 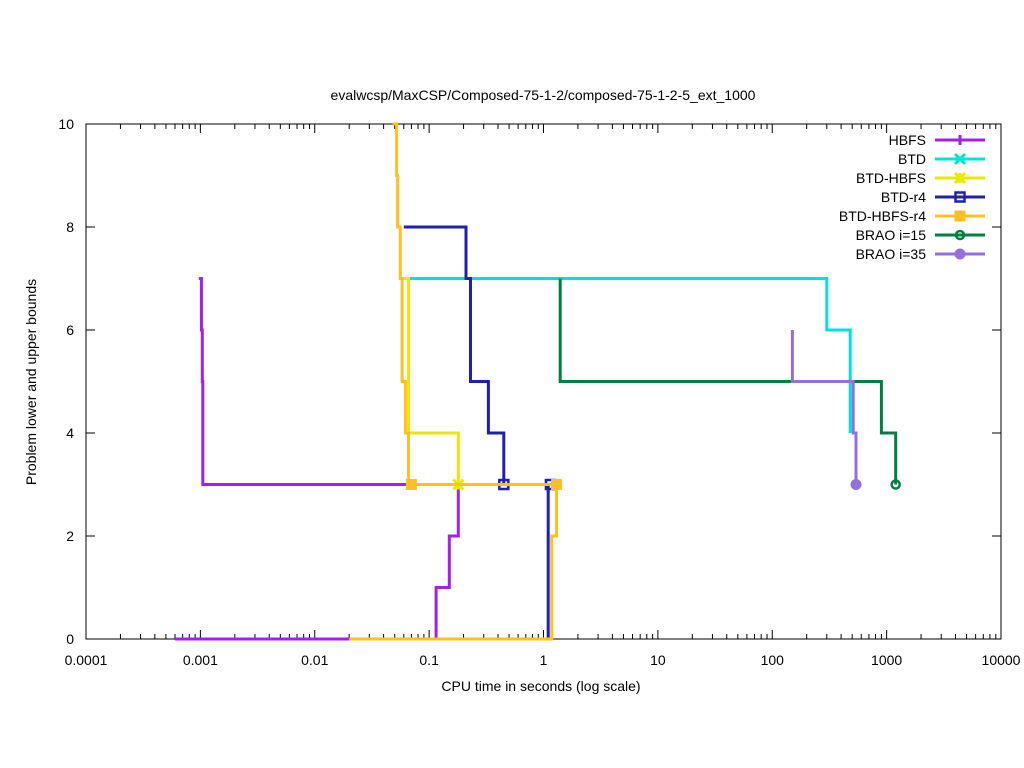 What do you see at coordinates (70, 639) in the screenshot?
I see `y-tick-label: 0` at bounding box center [70, 639].